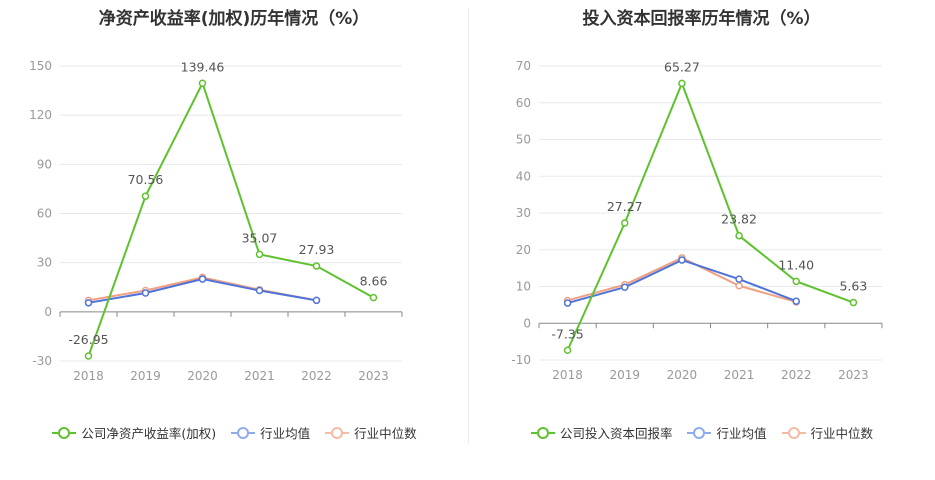  Describe the element at coordinates (616, 433) in the screenshot. I see `legend-label: 公司投入资本回报率` at that location.